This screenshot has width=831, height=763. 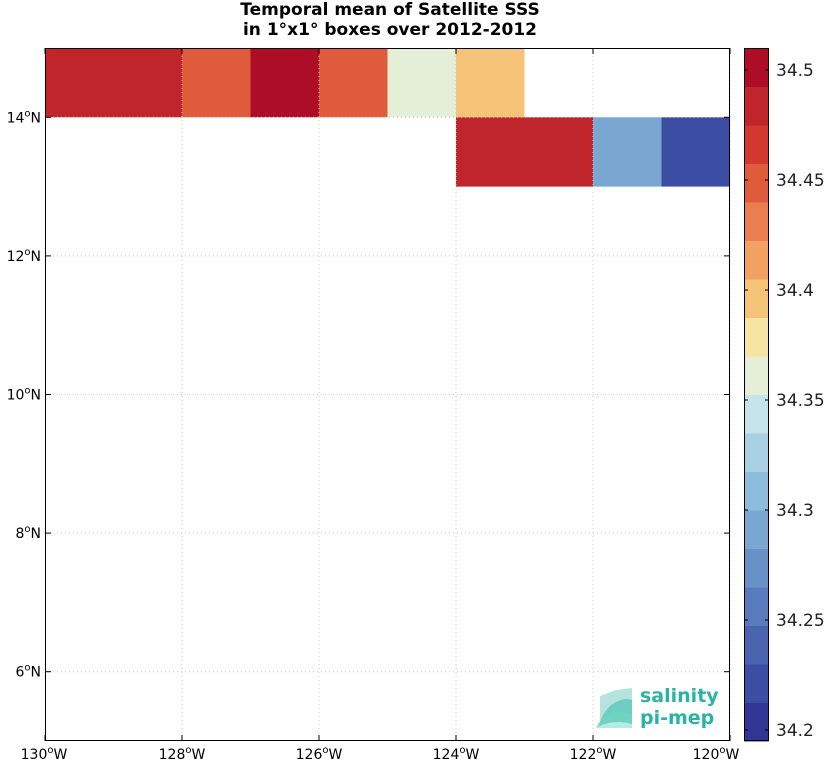 What do you see at coordinates (795, 731) in the screenshot?
I see `colorbar-tick-label: 34.2` at bounding box center [795, 731].